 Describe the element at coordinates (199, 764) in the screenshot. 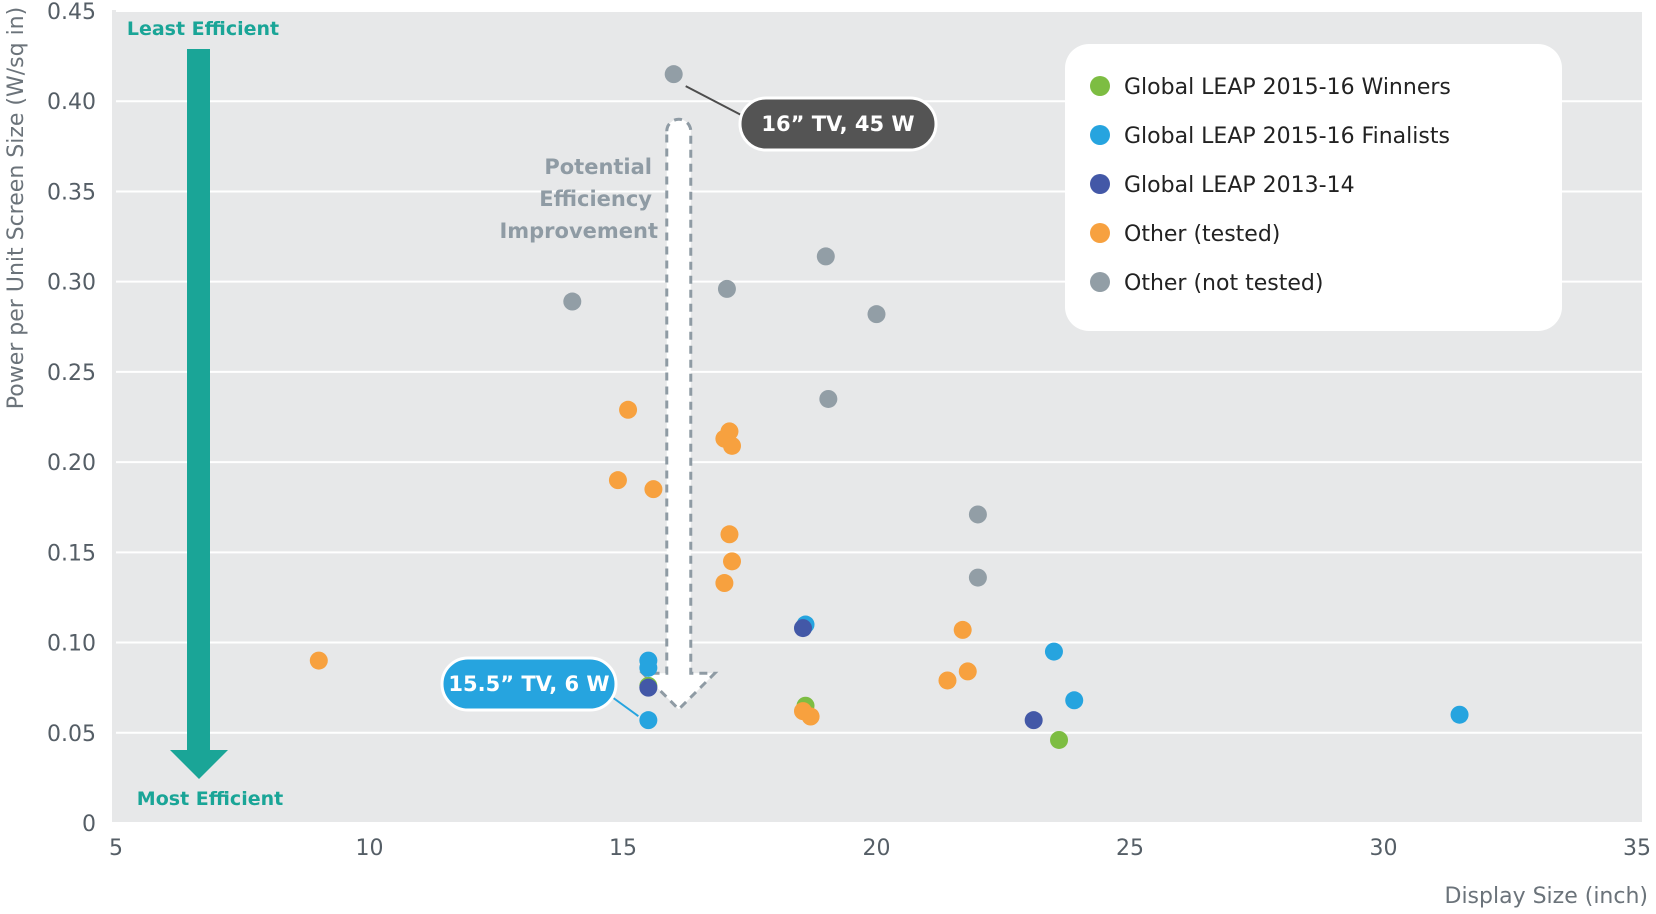

I see `arrow-head` at that location.